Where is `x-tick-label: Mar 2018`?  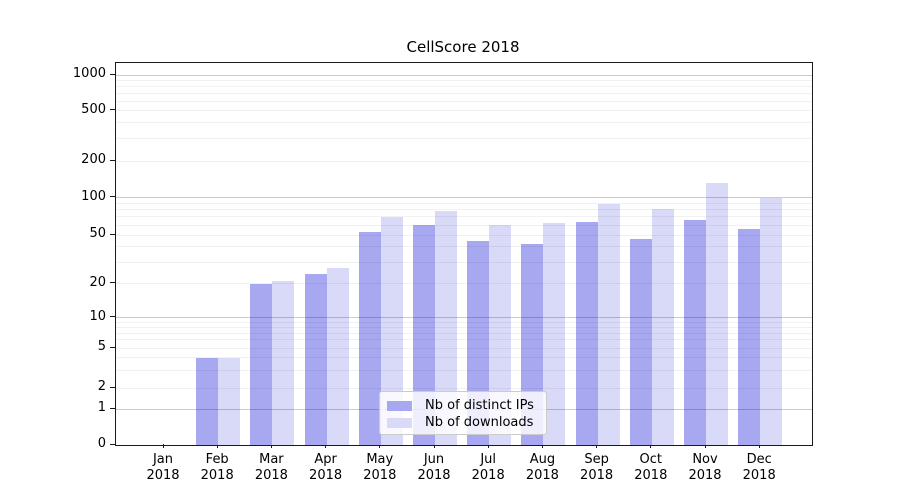 x-tick-label: Mar 2018 is located at coordinates (271, 468).